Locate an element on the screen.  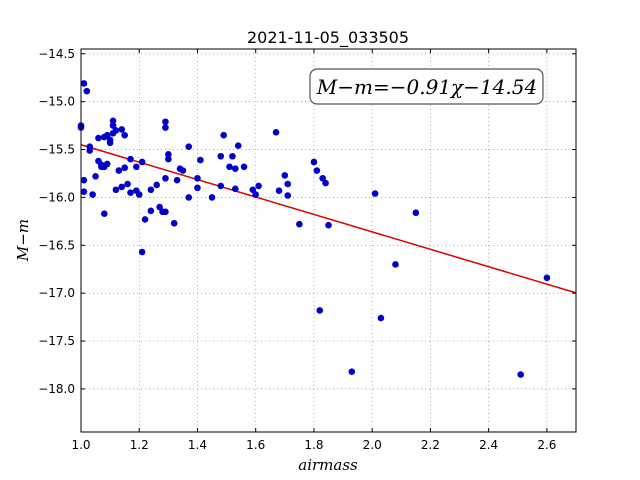
annotation-box: M−m=−0.91χ−14.54 is located at coordinates (426, 86).